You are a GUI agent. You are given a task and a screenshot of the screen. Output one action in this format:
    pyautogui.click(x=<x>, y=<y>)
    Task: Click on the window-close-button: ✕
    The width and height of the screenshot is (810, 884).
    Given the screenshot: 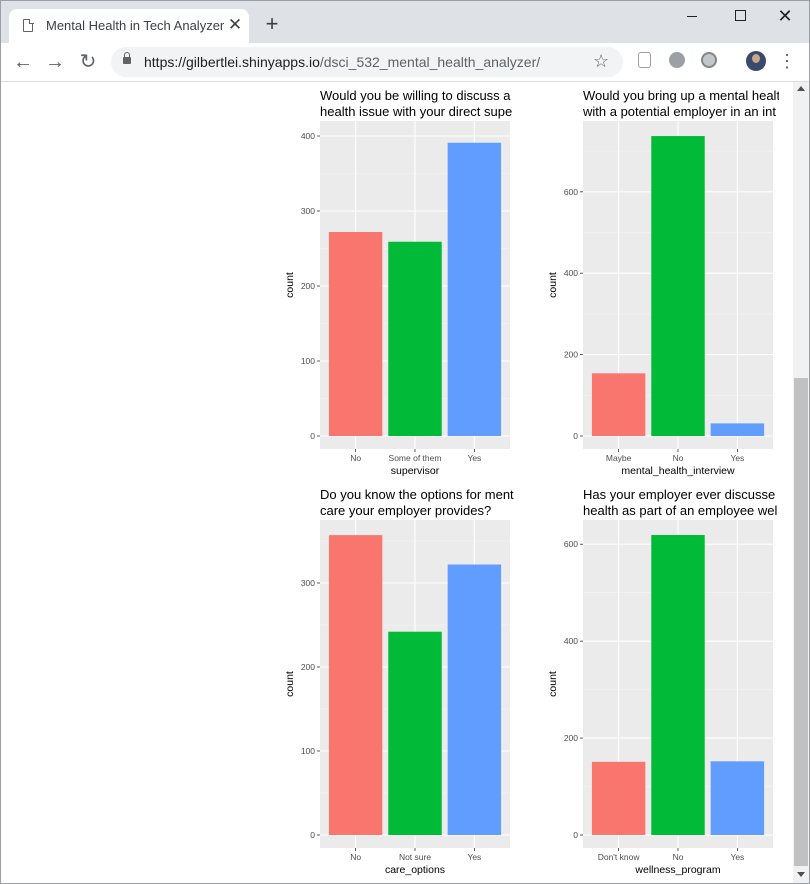 What is the action you would take?
    pyautogui.click(x=785, y=16)
    